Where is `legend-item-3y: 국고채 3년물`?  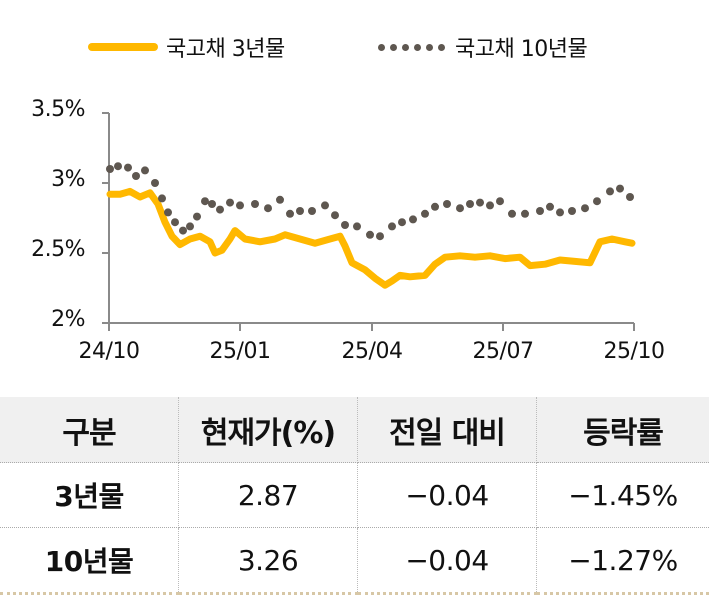 legend-item-3y: 국고채 3년물 is located at coordinates (186, 47).